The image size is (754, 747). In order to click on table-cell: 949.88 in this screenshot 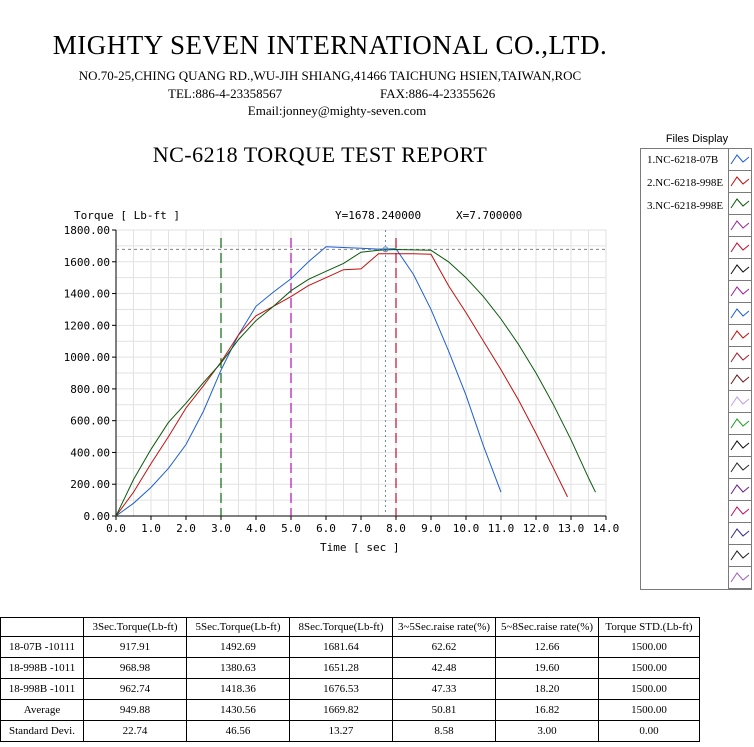, I will do `click(135, 710)`.